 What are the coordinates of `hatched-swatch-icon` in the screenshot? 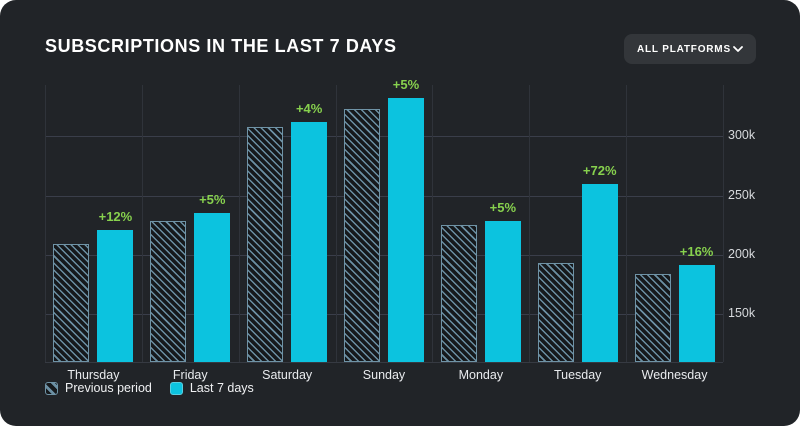 It's located at (51, 388).